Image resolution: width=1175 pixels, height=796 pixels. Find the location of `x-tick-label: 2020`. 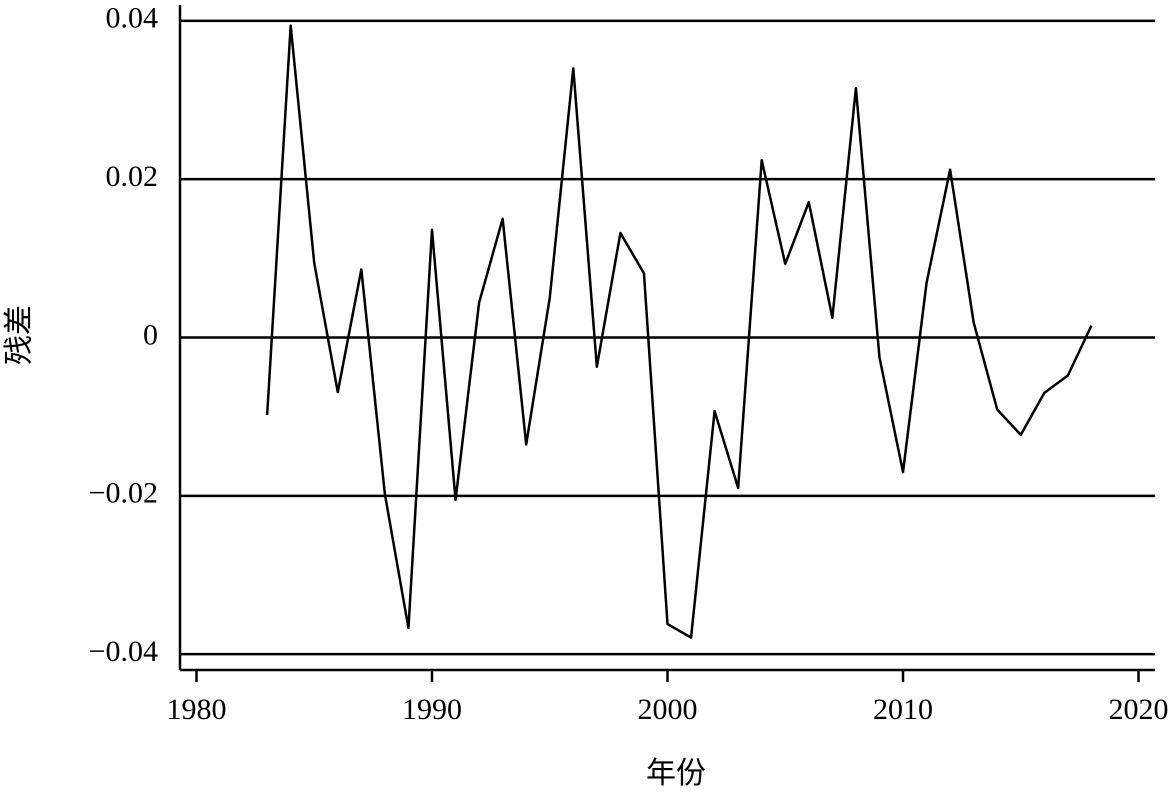

x-tick-label: 2020 is located at coordinates (1139, 709).